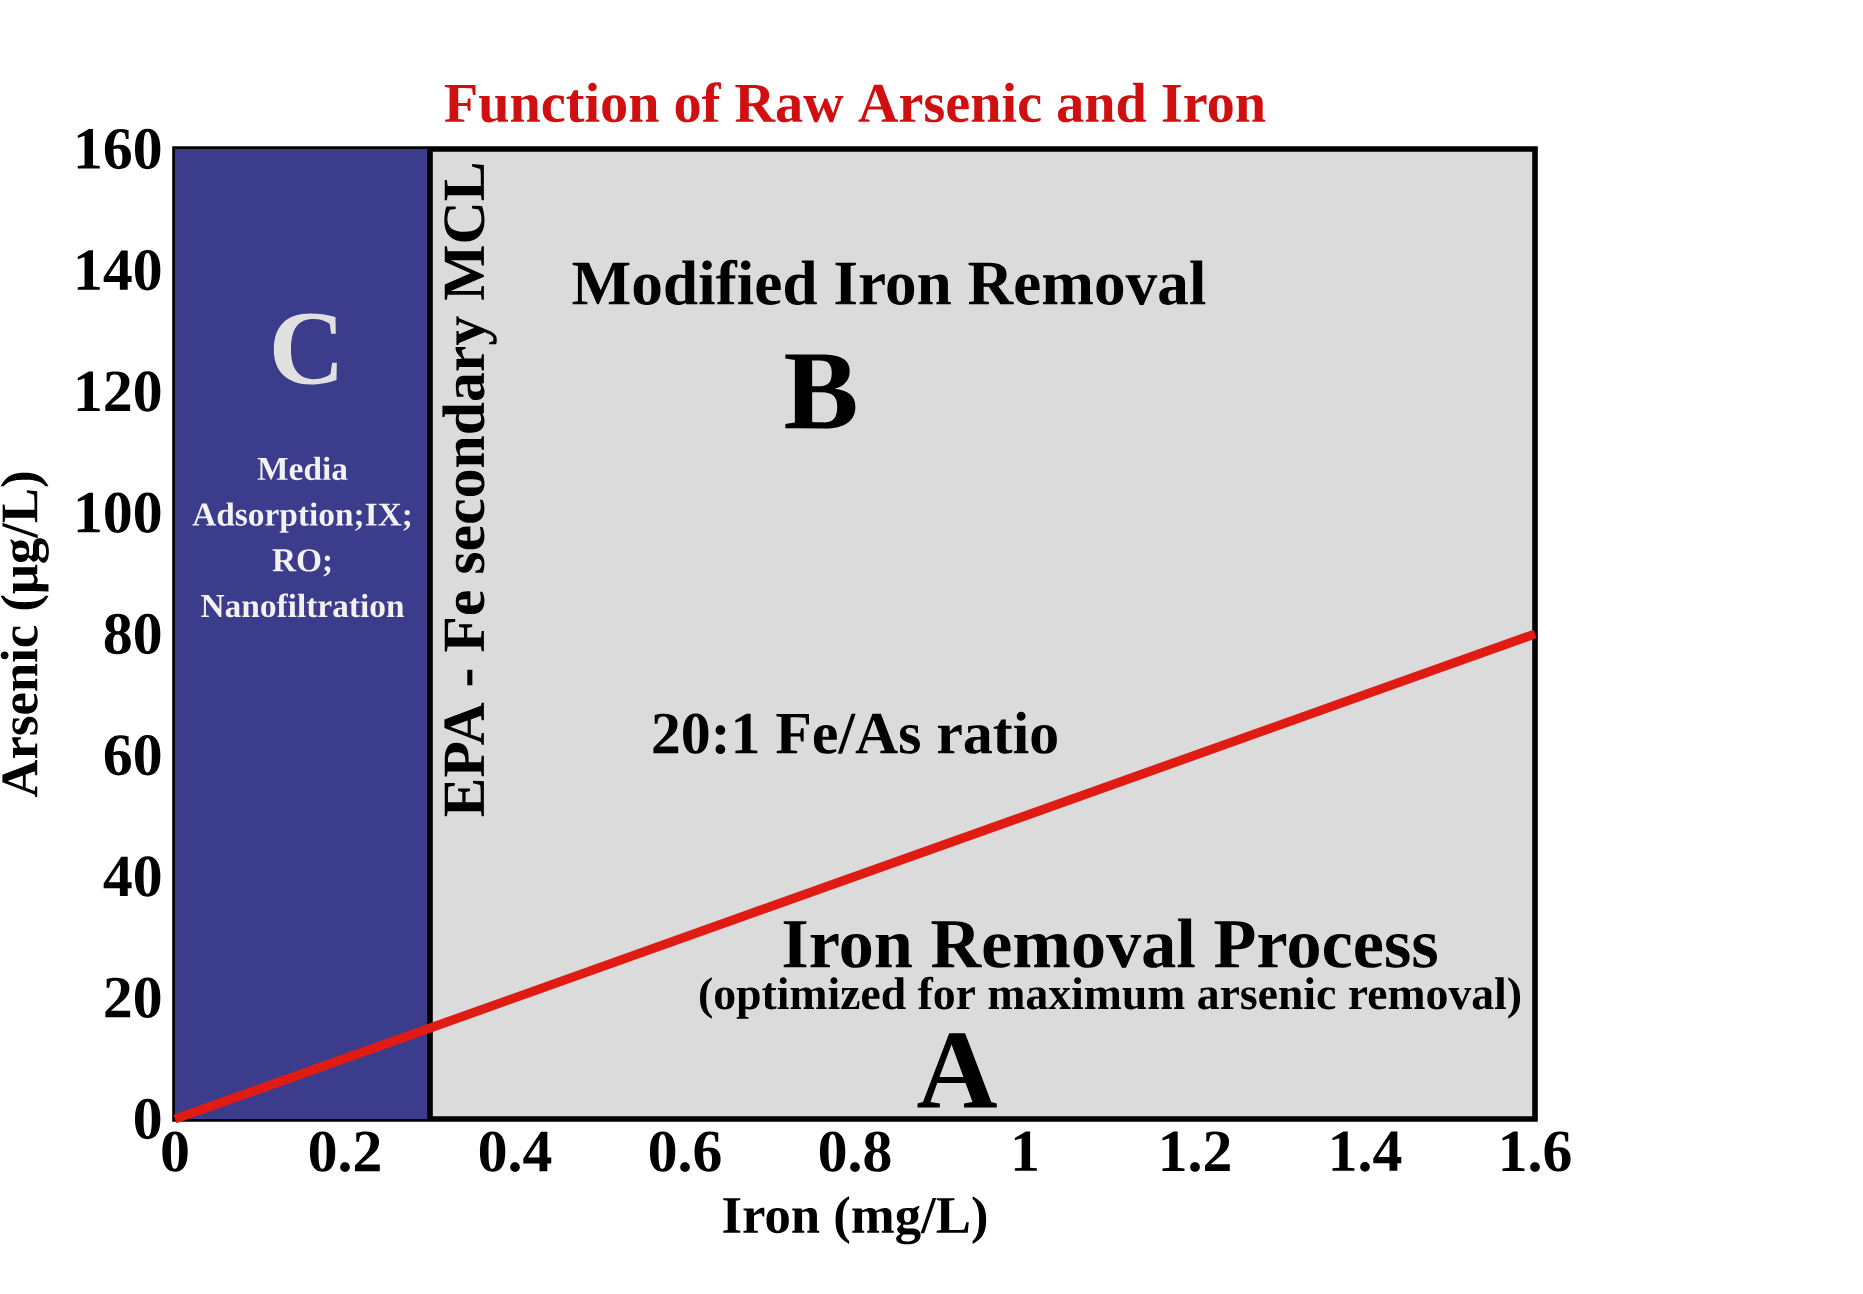  I want to click on x-tick-label: 0.8, so click(855, 1151).